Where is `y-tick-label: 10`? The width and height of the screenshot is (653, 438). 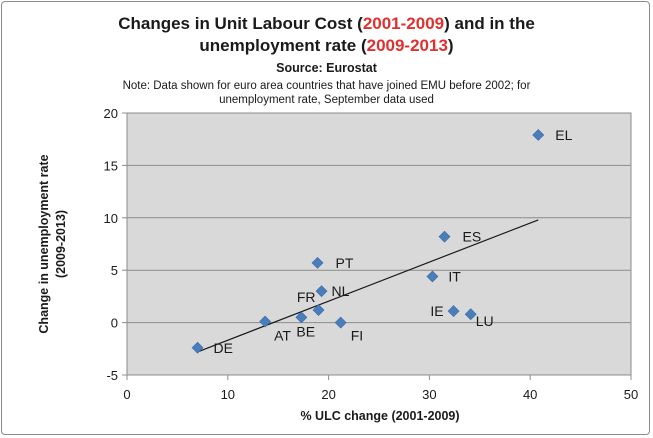 y-tick-label: 10 is located at coordinates (111, 218).